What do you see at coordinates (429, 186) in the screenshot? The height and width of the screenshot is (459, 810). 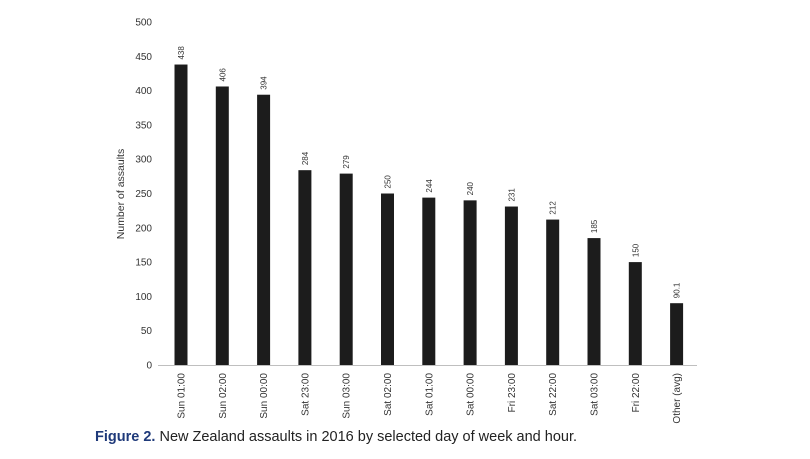 I see `data-label: 244` at bounding box center [429, 186].